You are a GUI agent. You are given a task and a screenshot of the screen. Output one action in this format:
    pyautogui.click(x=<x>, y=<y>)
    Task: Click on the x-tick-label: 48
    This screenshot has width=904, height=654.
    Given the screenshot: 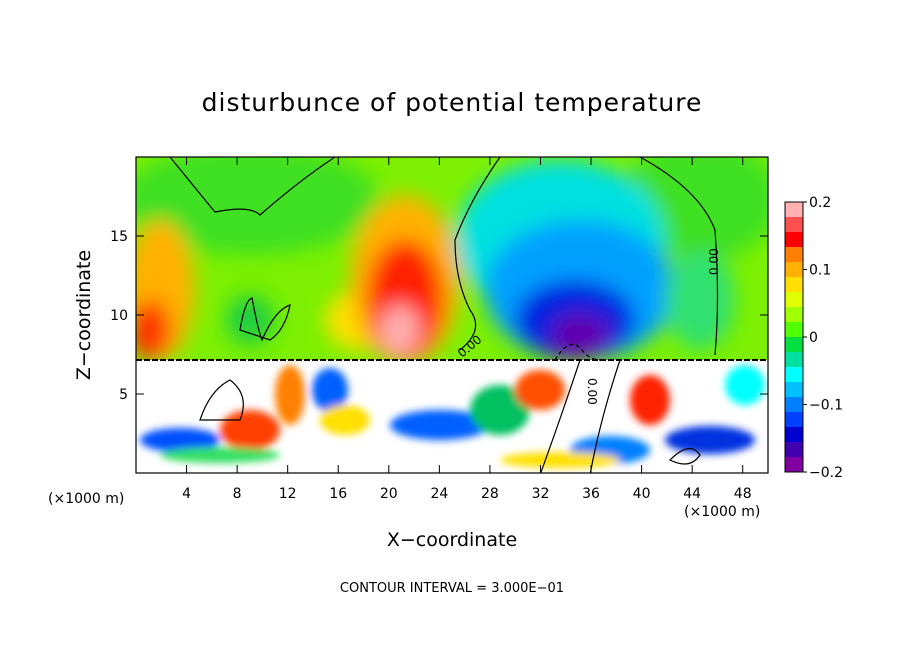 What is the action you would take?
    pyautogui.click(x=743, y=494)
    